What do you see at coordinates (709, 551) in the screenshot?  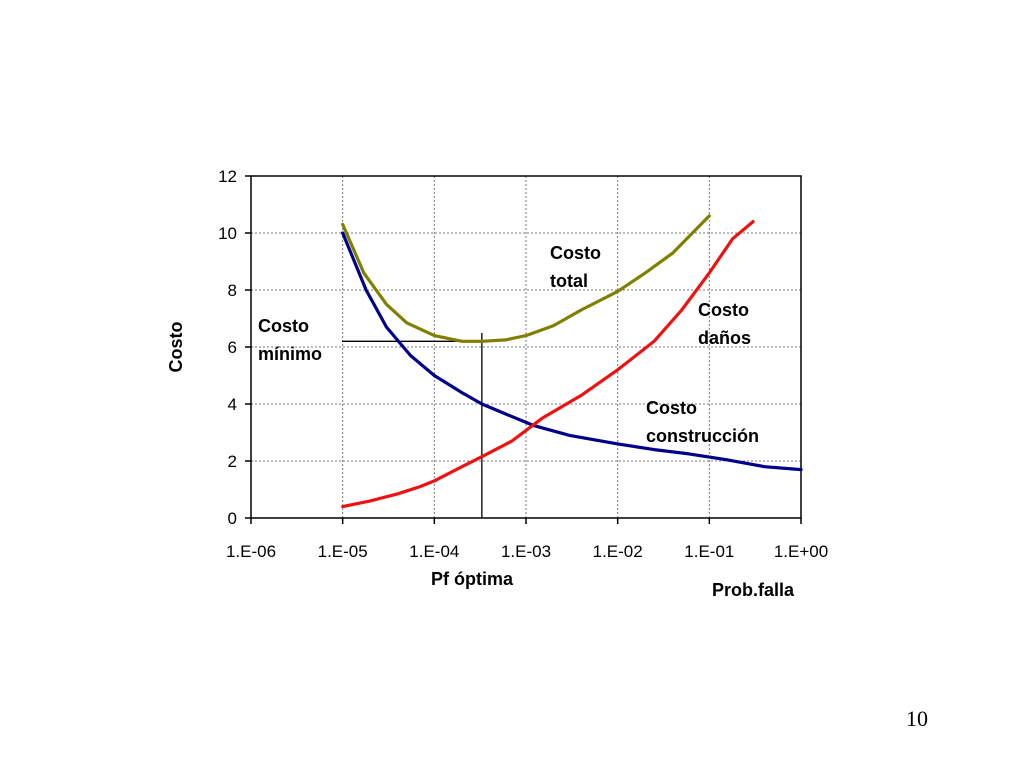 I see `x-tick-label: 1.E-01` at bounding box center [709, 551].